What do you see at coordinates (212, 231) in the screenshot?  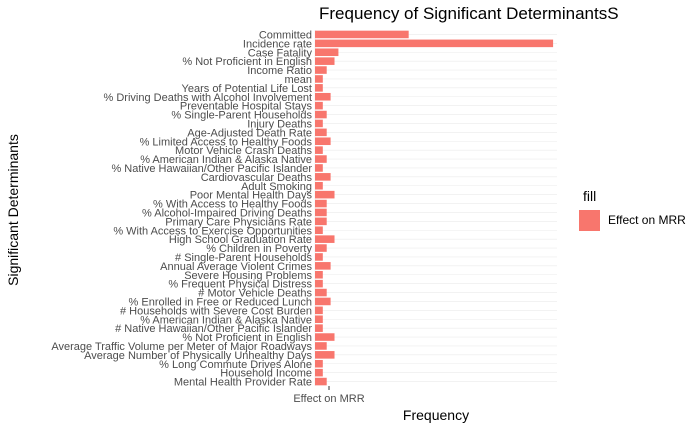 I see `y-tick-label: % With Access to Exercise Opportunities` at bounding box center [212, 231].